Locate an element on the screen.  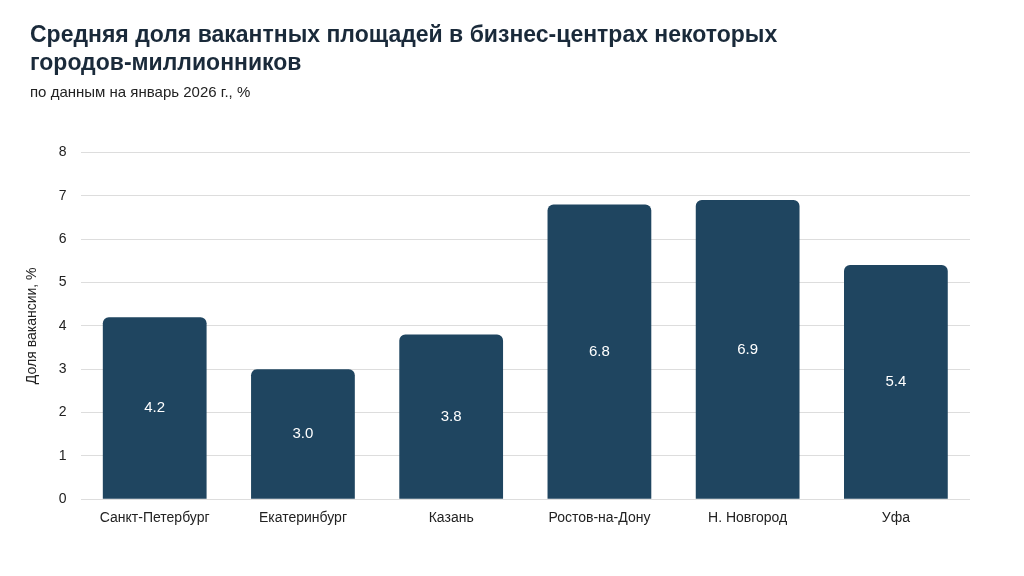
data-label: 5.4 is located at coordinates (896, 381).